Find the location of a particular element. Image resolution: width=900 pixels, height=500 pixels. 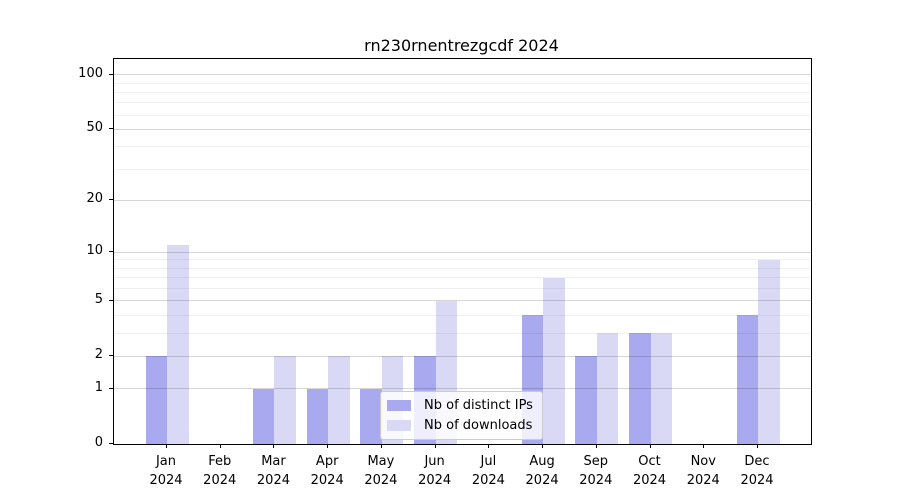

bar-nb-of-downloads-sep is located at coordinates (607, 388).